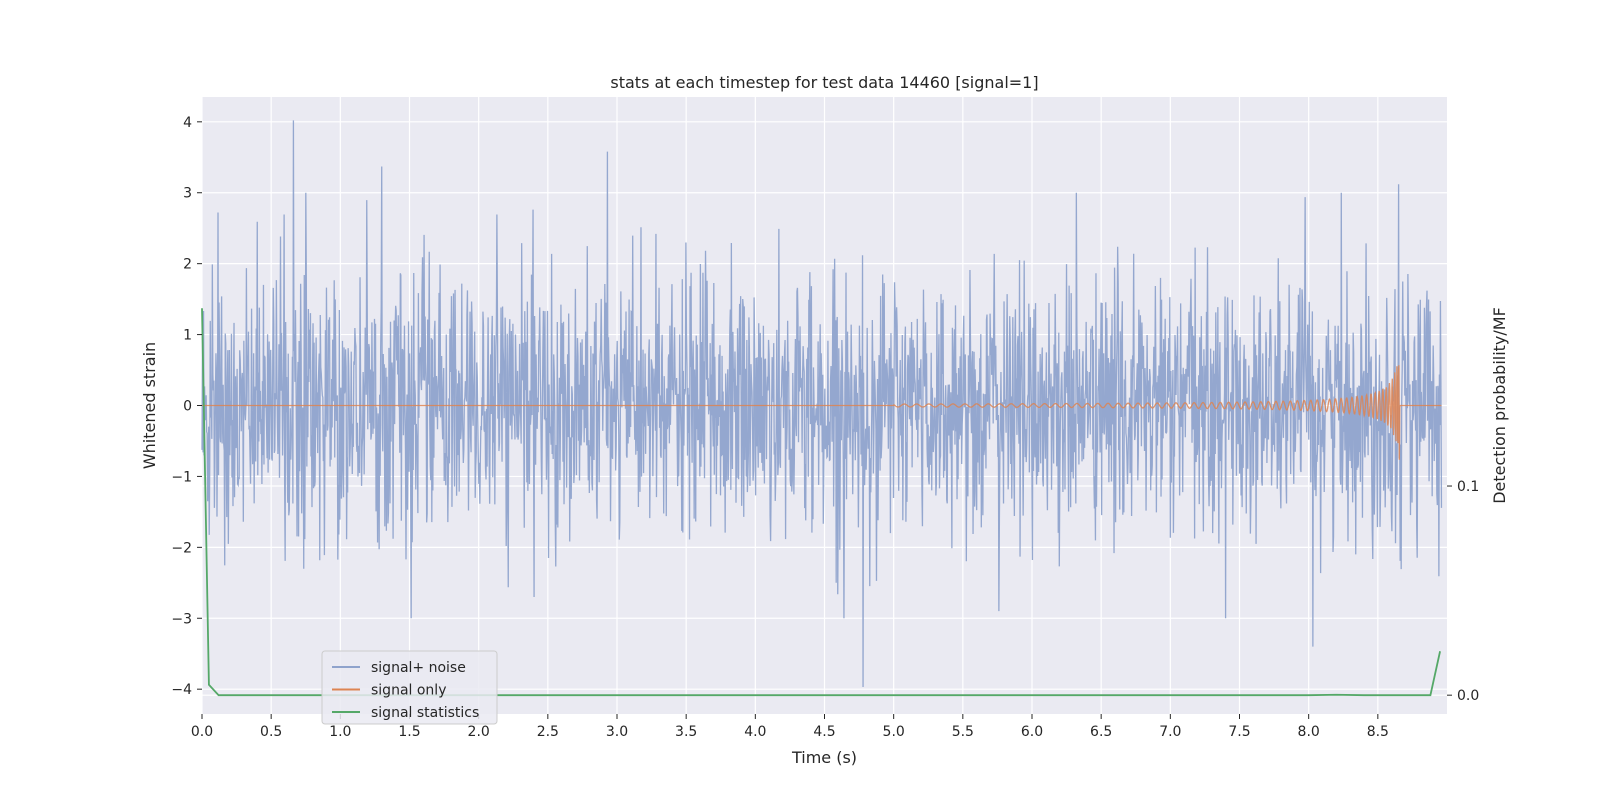  What do you see at coordinates (187, 194) in the screenshot?
I see `y-tick-label: 3` at bounding box center [187, 194].